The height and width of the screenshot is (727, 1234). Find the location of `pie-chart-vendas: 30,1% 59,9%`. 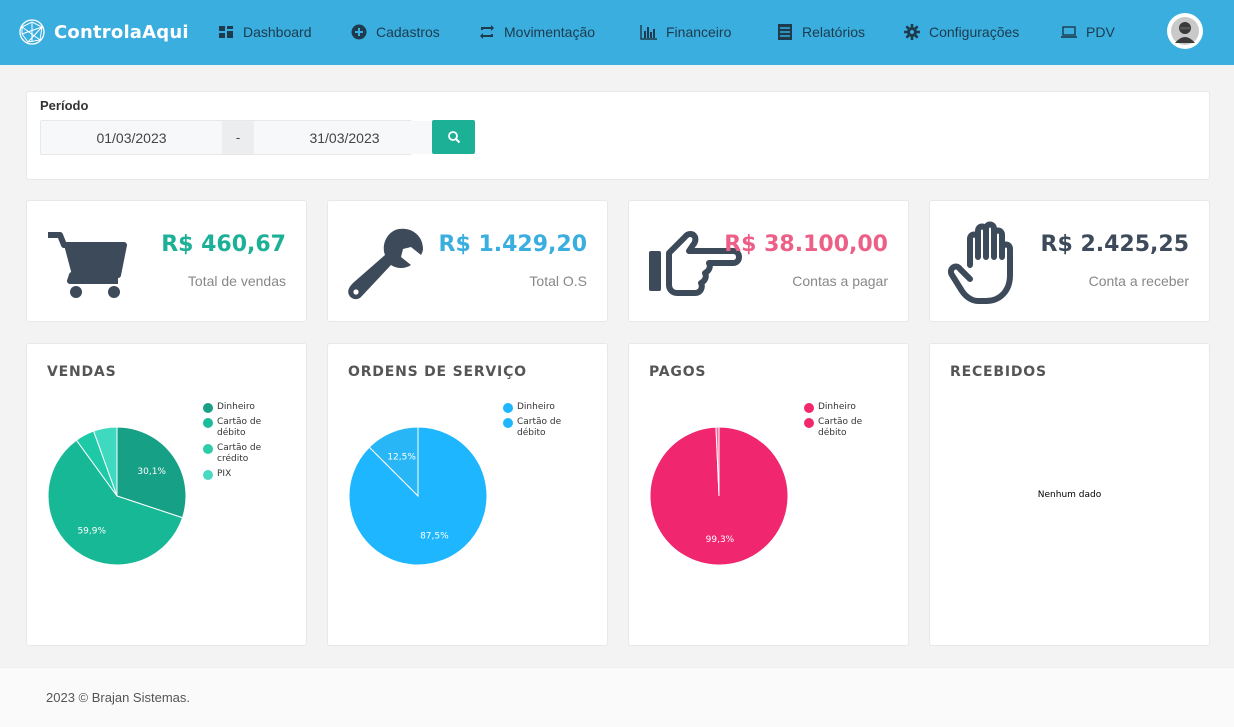

pie-chart-vendas: 30,1% 59,9% is located at coordinates (117, 496).